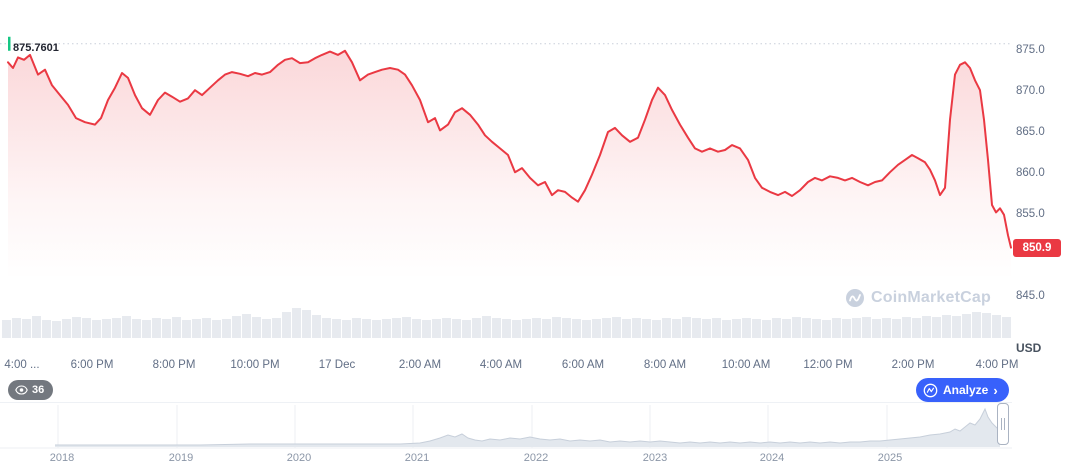 Image resolution: width=1072 pixels, height=470 pixels. Describe the element at coordinates (655, 458) in the screenshot. I see `navigator-year-label: 2023` at that location.